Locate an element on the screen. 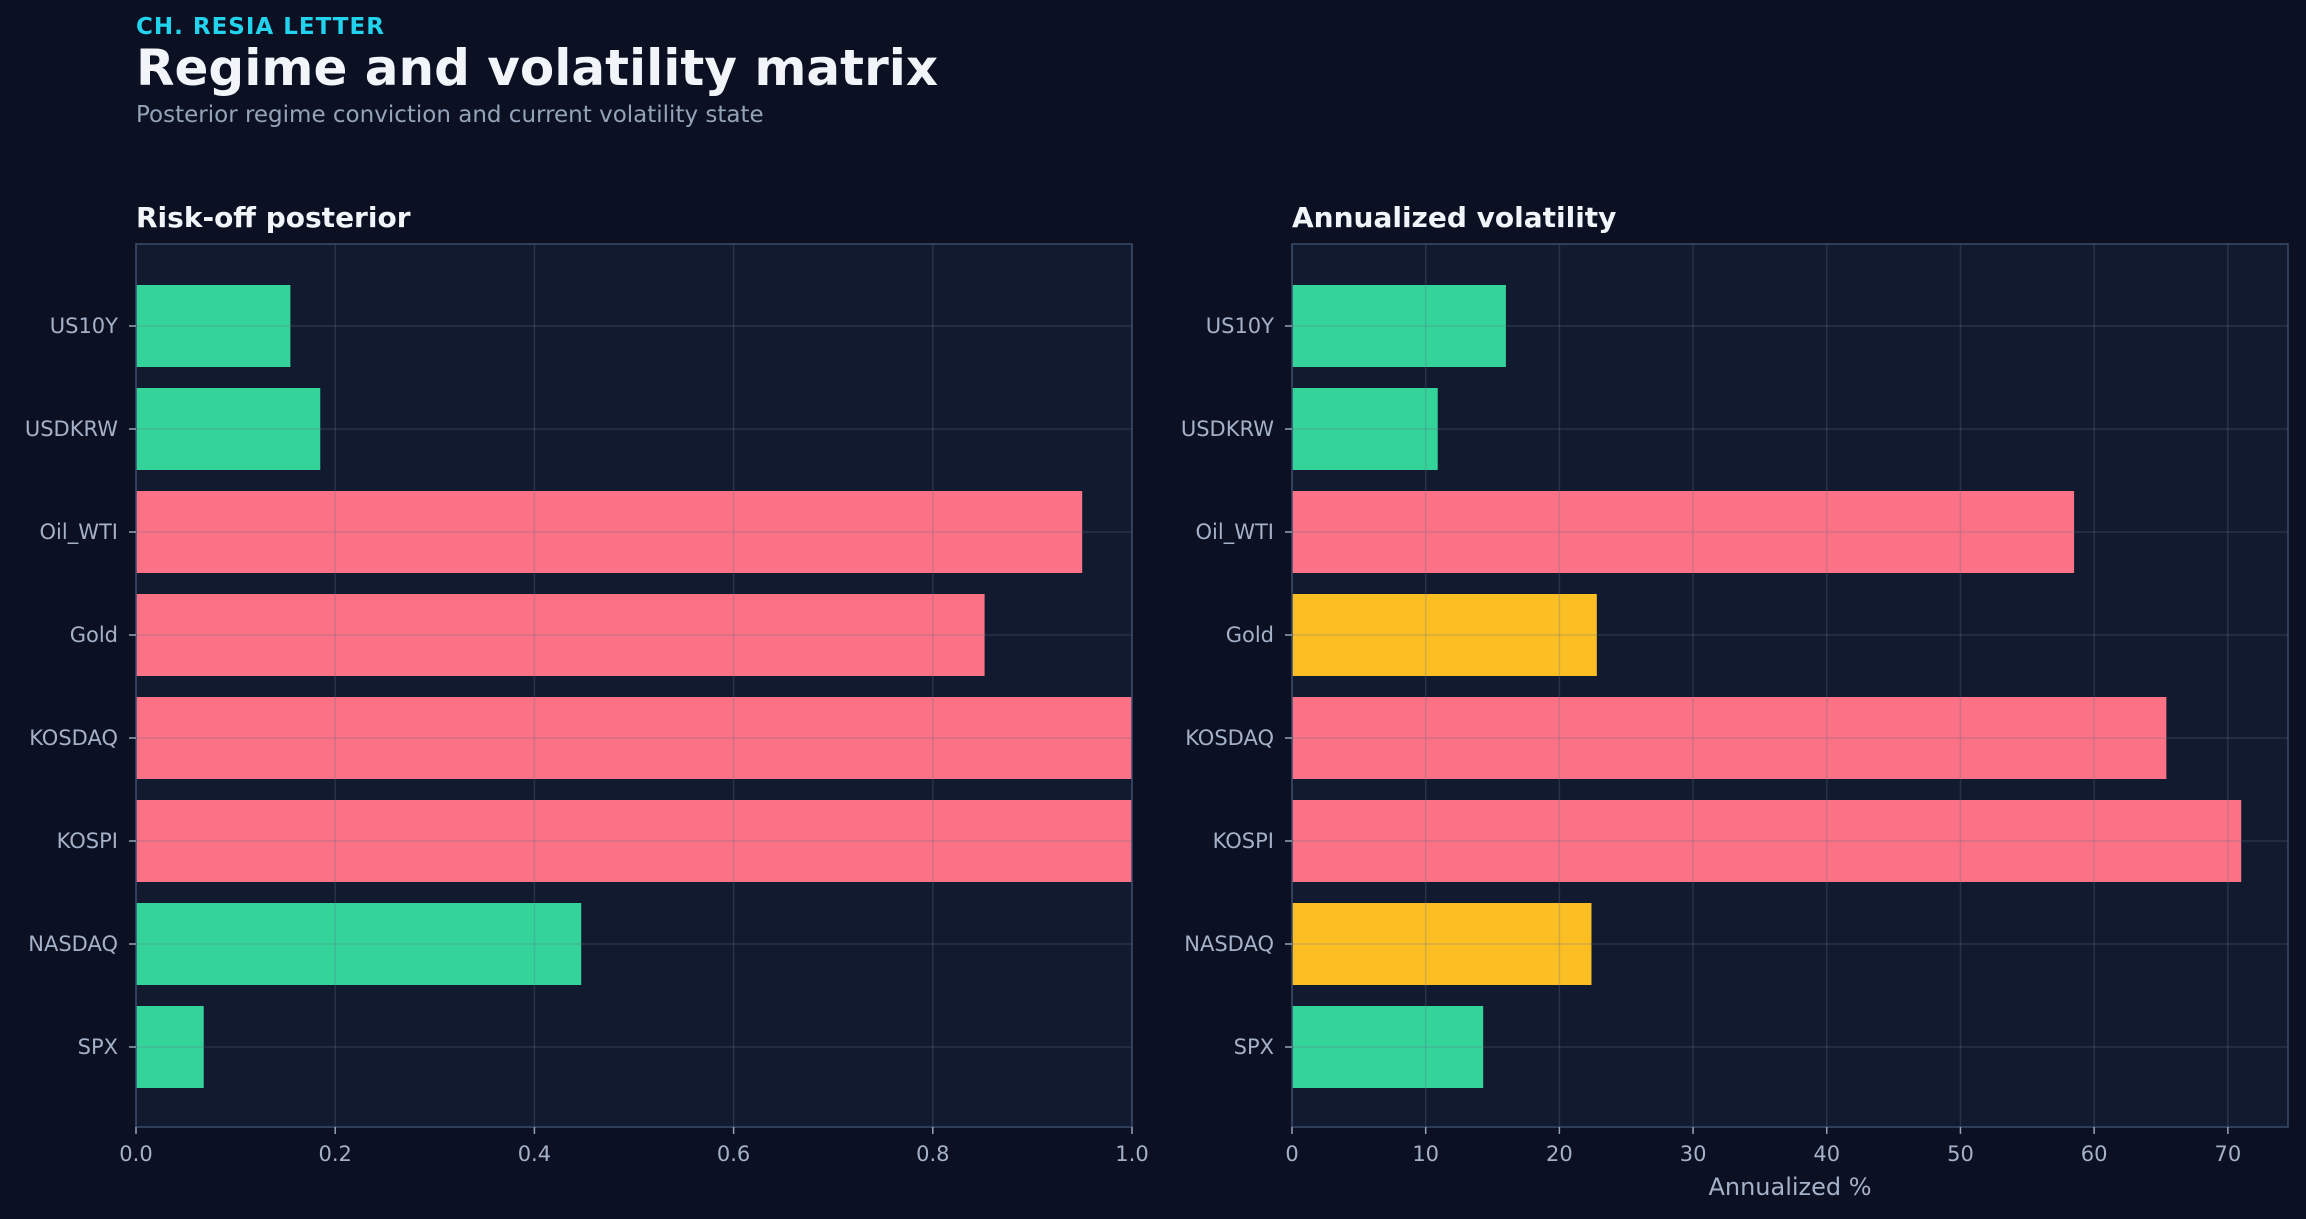  kicker-label: CH. RESIA LETTER is located at coordinates (260, 27).